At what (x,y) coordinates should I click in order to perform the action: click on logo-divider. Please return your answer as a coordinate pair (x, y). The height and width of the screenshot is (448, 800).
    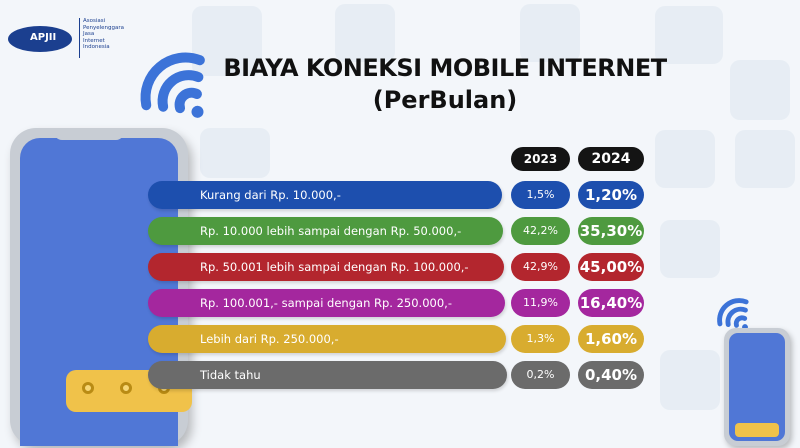
    Looking at the image, I should click on (79, 38).